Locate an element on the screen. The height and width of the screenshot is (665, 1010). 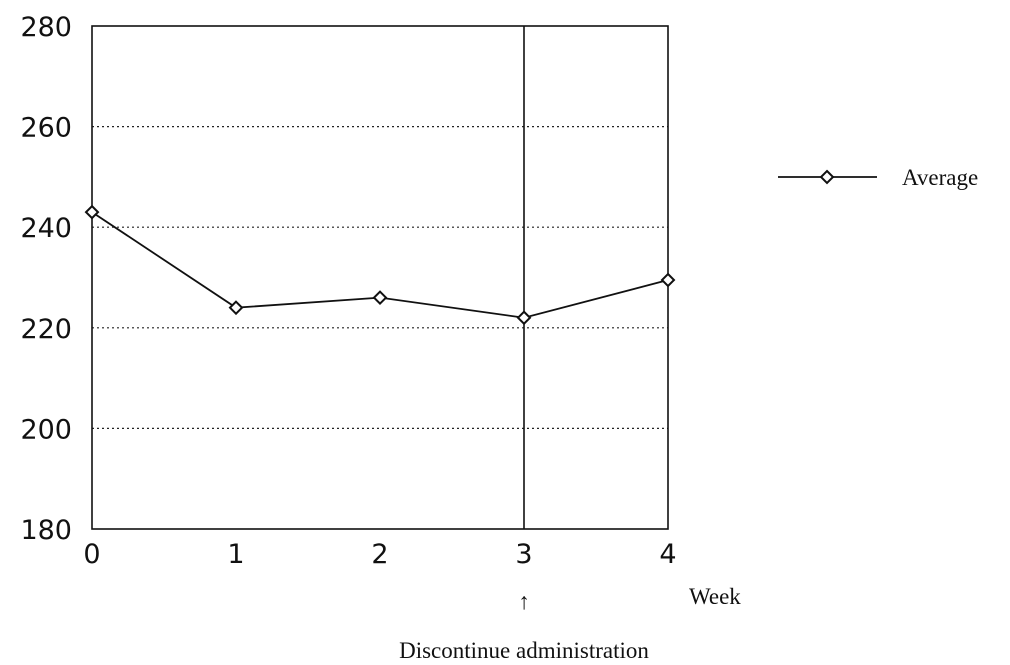
y-axis-ticks: 180 200 220 240 260 280 is located at coordinates (46, 279).